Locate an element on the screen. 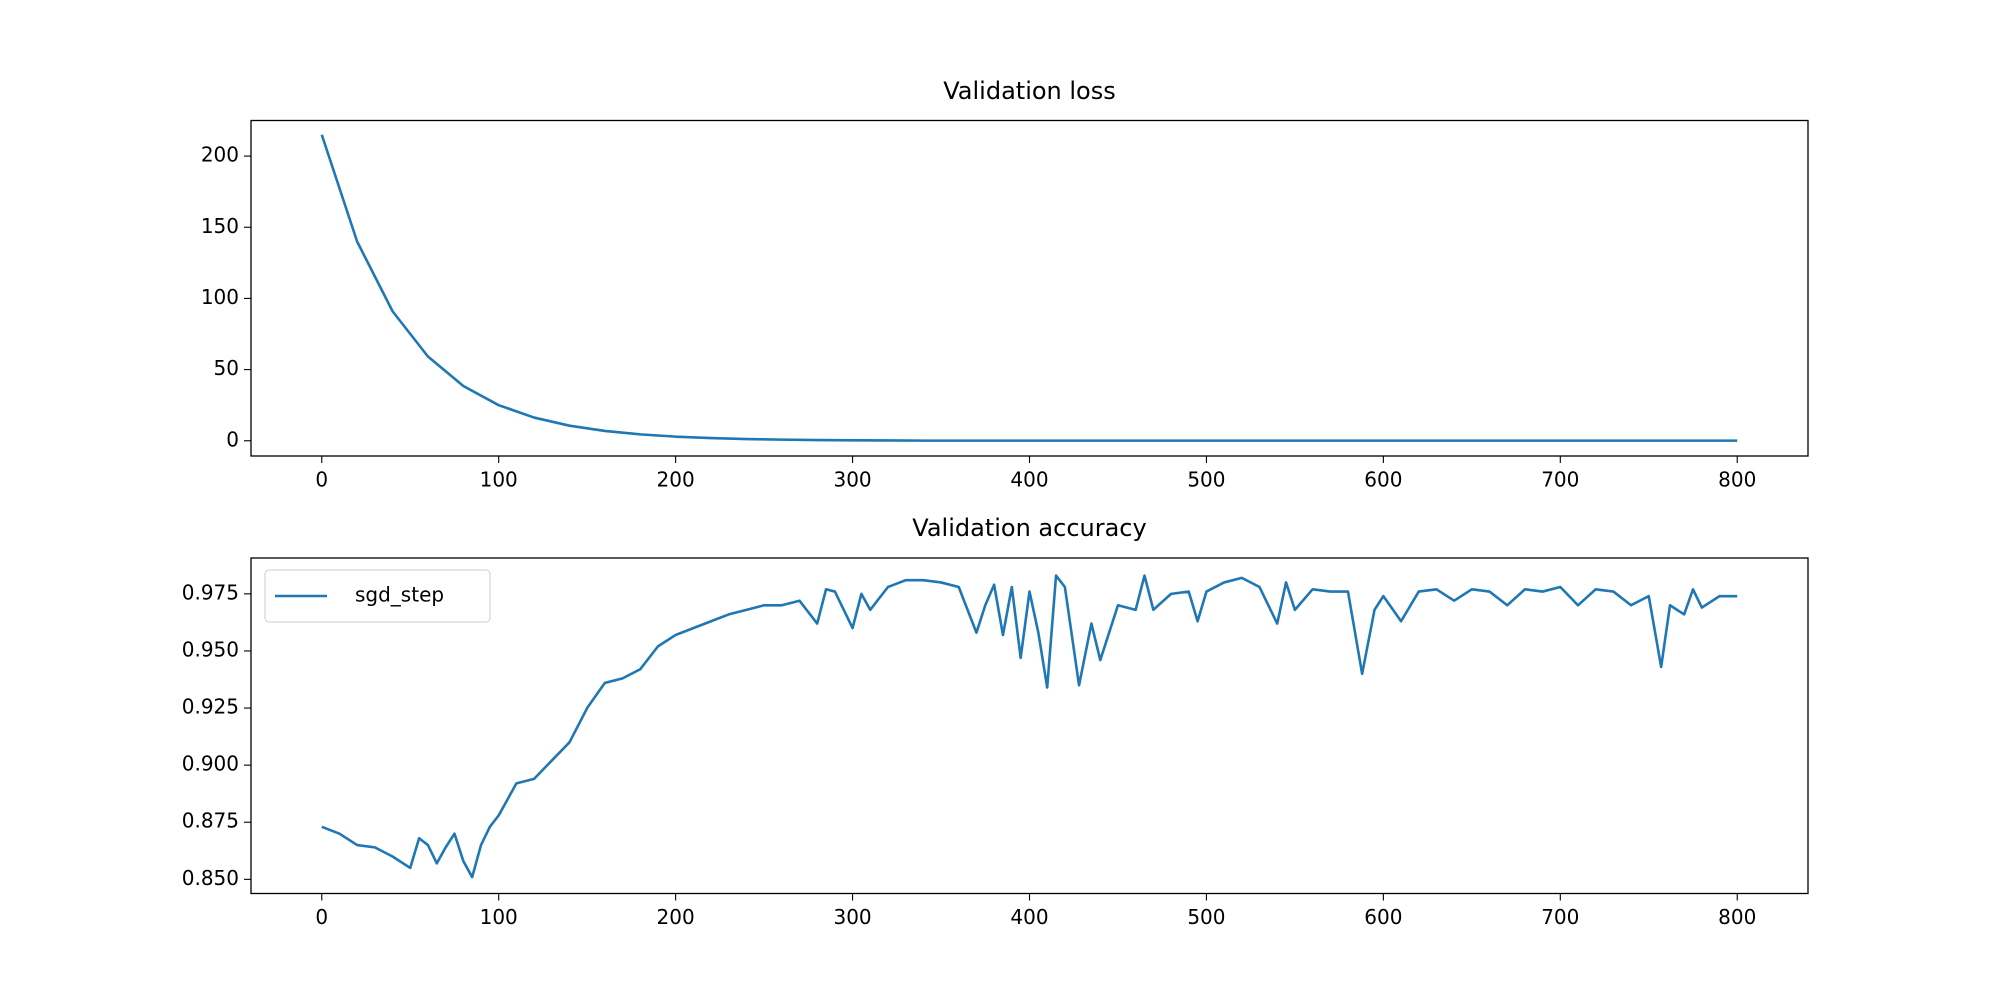 The image size is (2000, 1000). legend-box is located at coordinates (377, 596).